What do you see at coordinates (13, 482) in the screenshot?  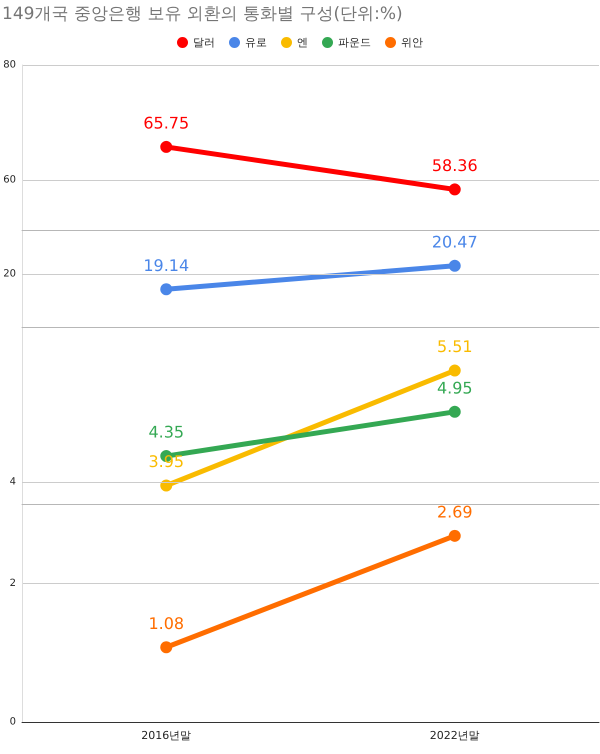 I see `ref-line-label: 4` at bounding box center [13, 482].